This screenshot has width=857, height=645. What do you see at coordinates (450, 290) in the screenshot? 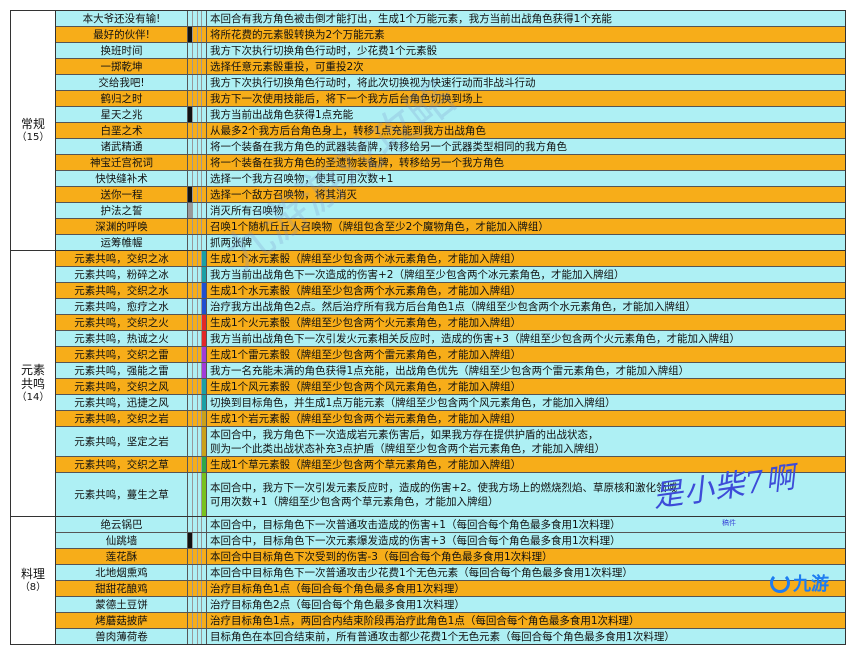
I see `table-row: 元素共鸣，交织之水 生成1个水元素骰（牌组至少包含两个水元素角色，才能加入牌组）` at bounding box center [450, 290].